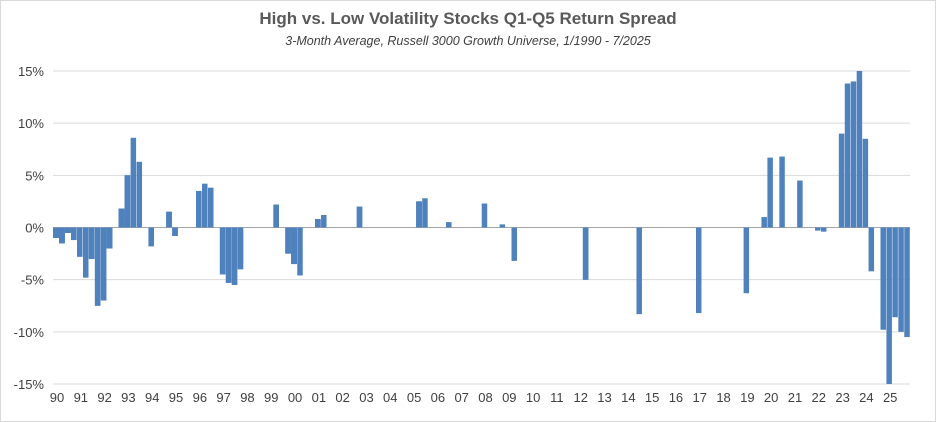 The width and height of the screenshot is (936, 422). Describe the element at coordinates (676, 397) in the screenshot. I see `x-tick-label: 16` at that location.